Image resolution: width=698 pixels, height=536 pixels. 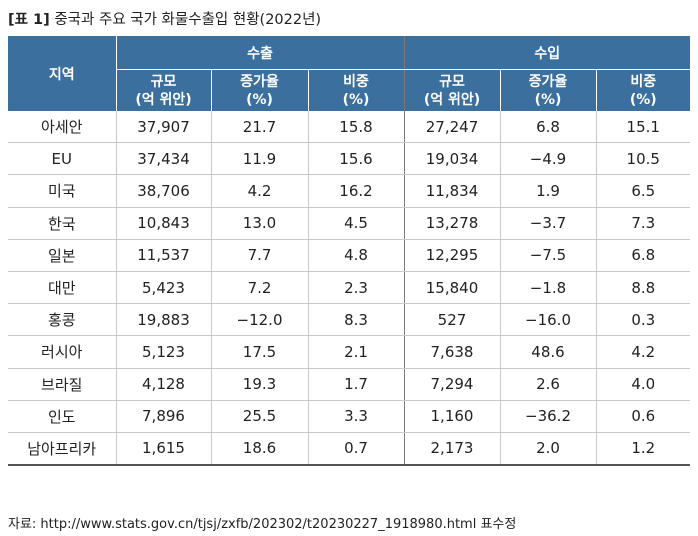 I want to click on table-row: 일본 11,537 7.7 4.8 12,295 −7.5 6.8, so click(x=349, y=255).